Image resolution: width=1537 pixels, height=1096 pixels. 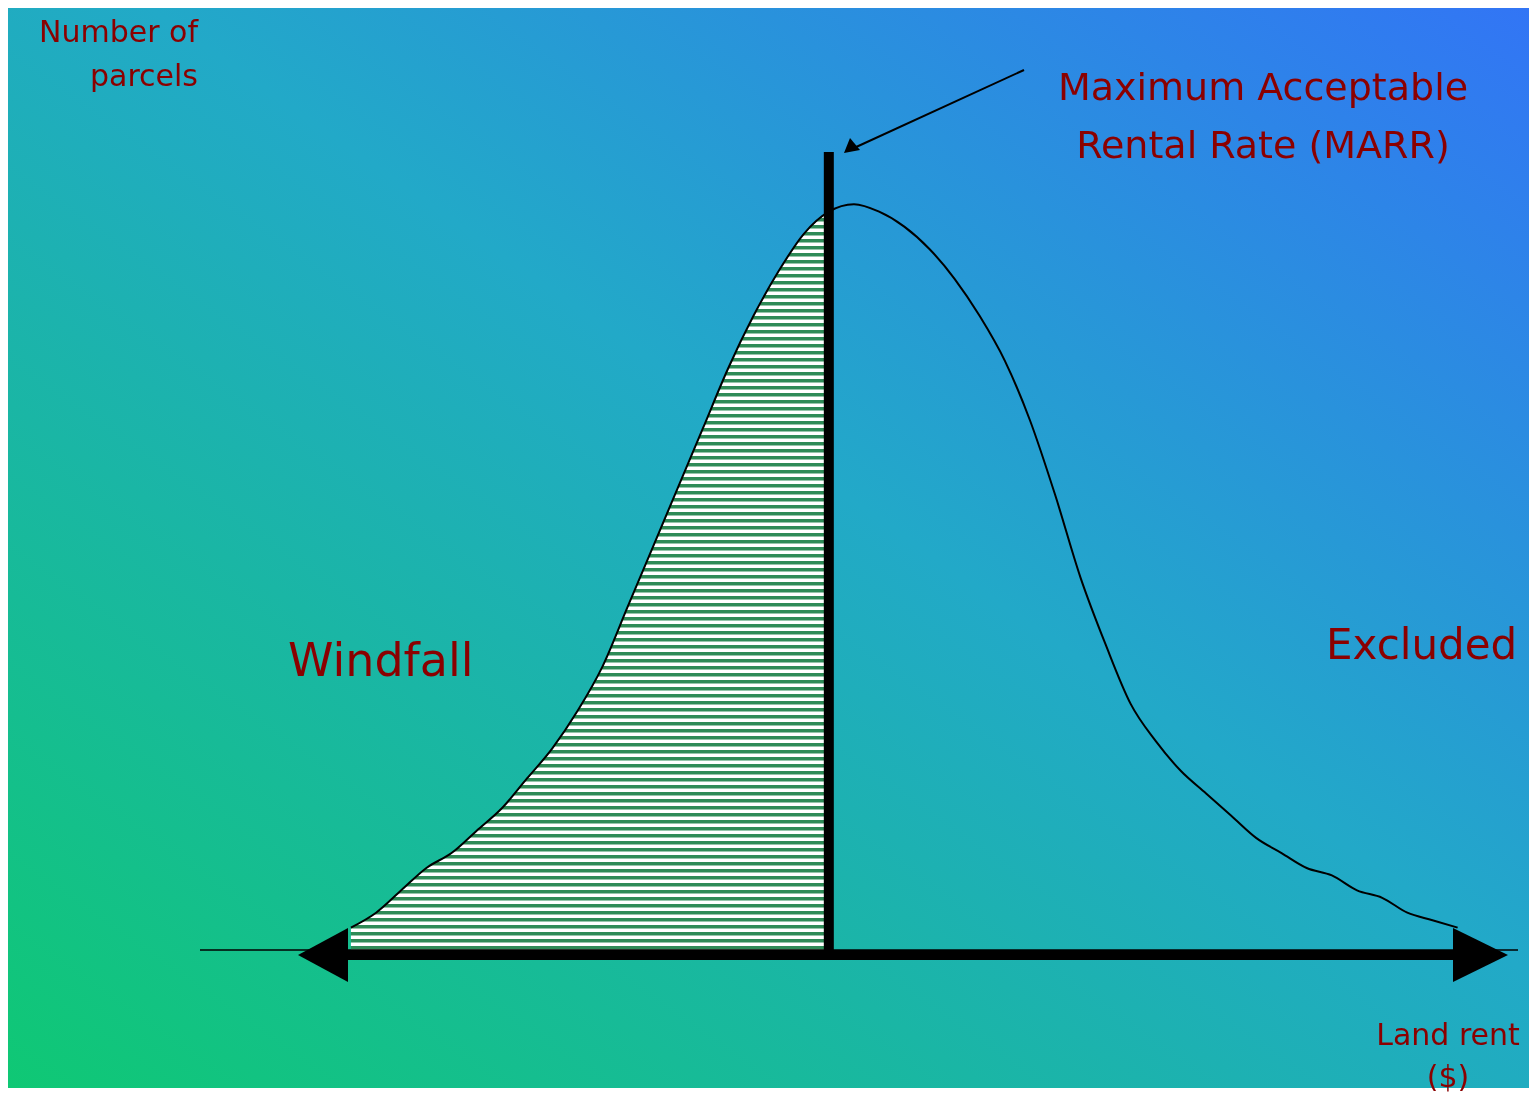 What do you see at coordinates (381, 660) in the screenshot?
I see `annotation: Windfall` at bounding box center [381, 660].